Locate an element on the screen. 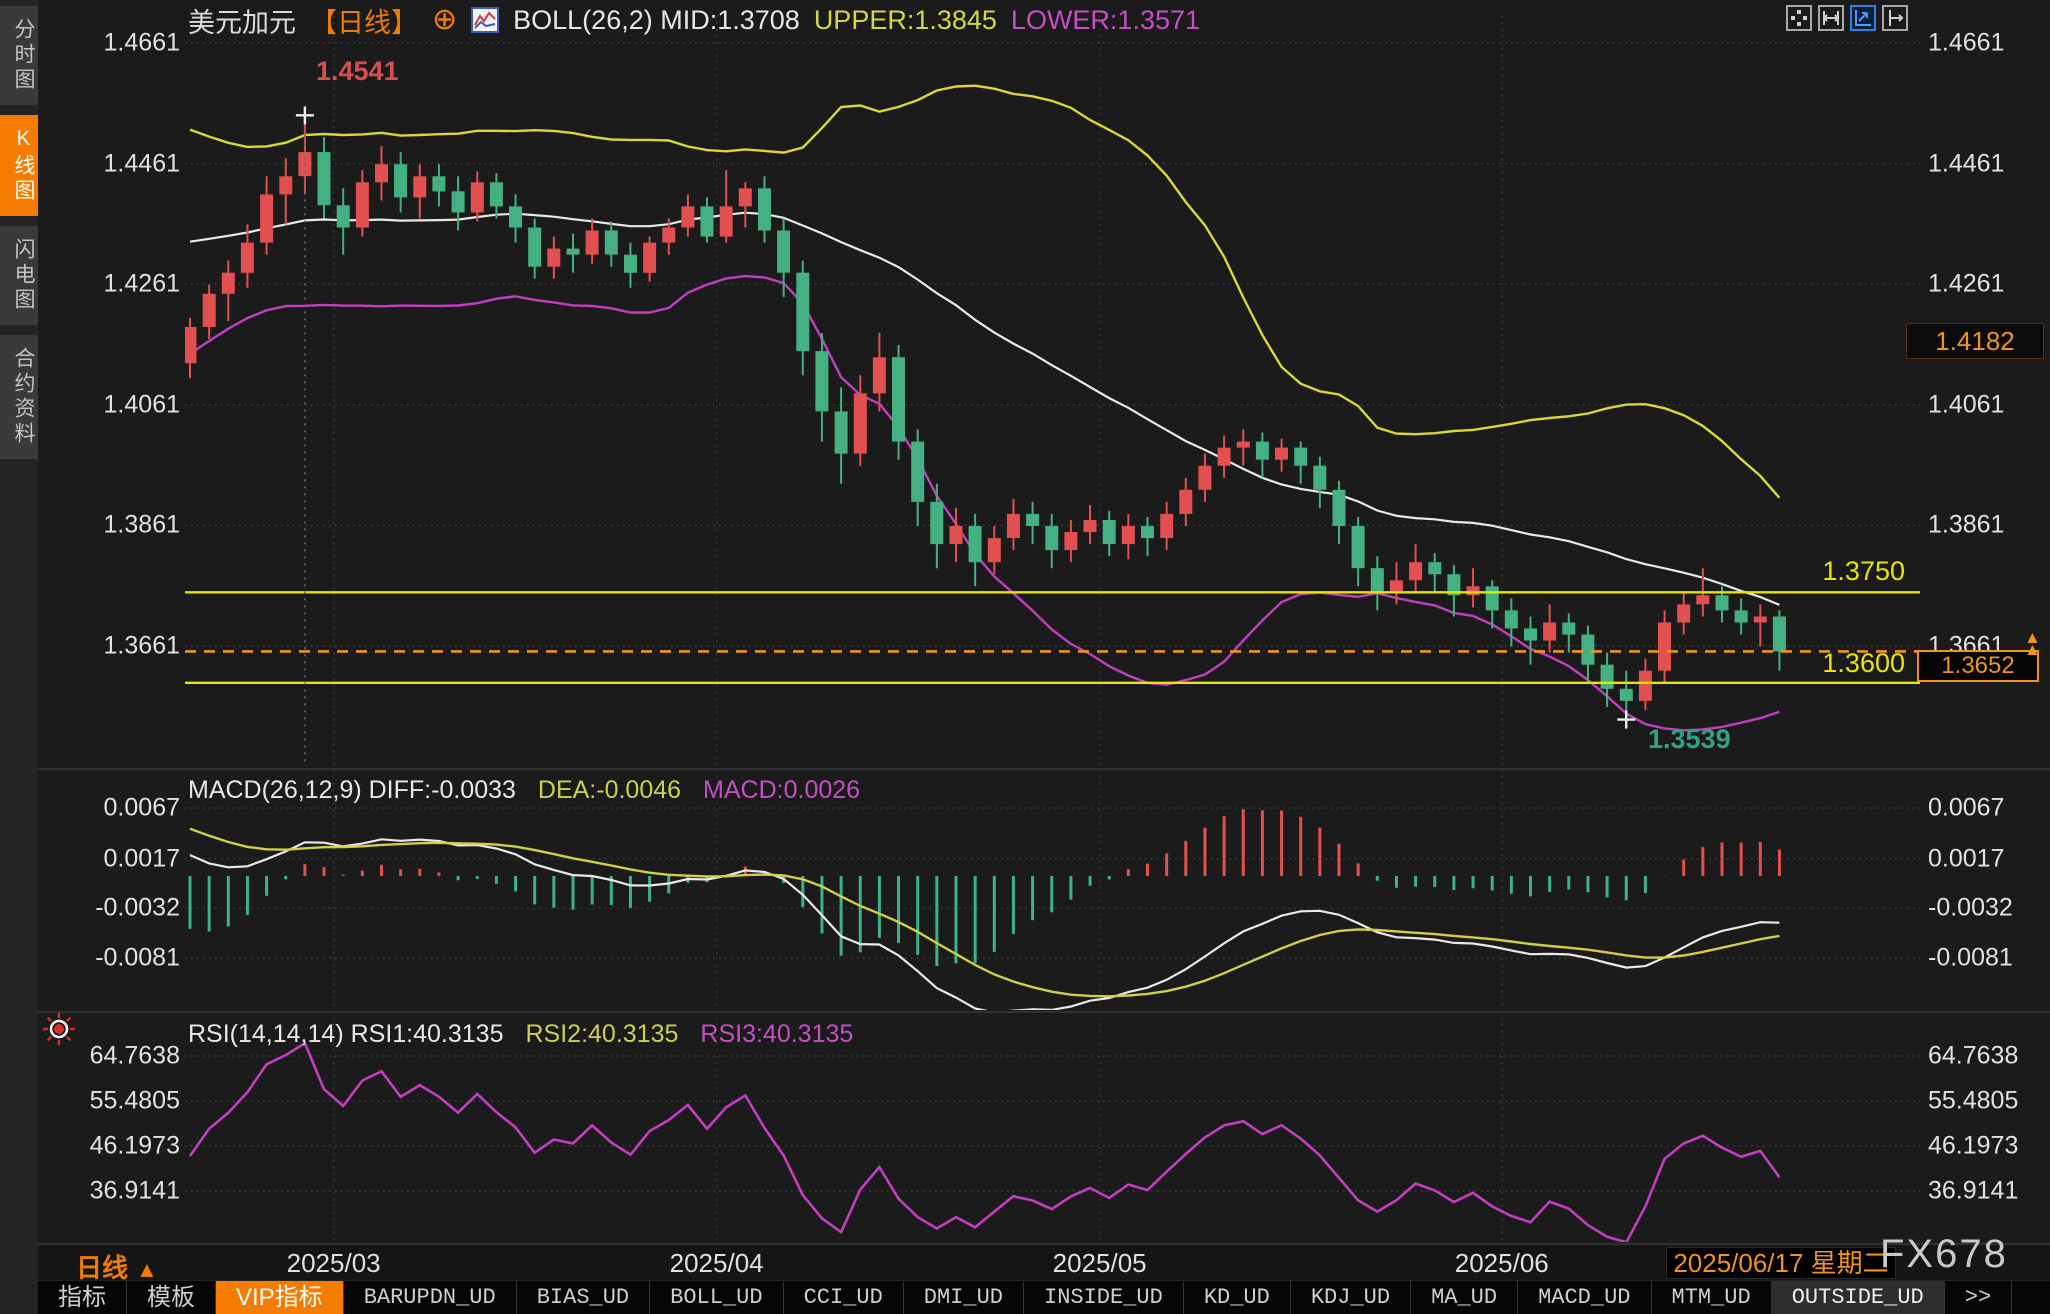 The image size is (2050, 1314). price-up-arrow-icon: ▲ ▲ is located at coordinates (2032, 643).